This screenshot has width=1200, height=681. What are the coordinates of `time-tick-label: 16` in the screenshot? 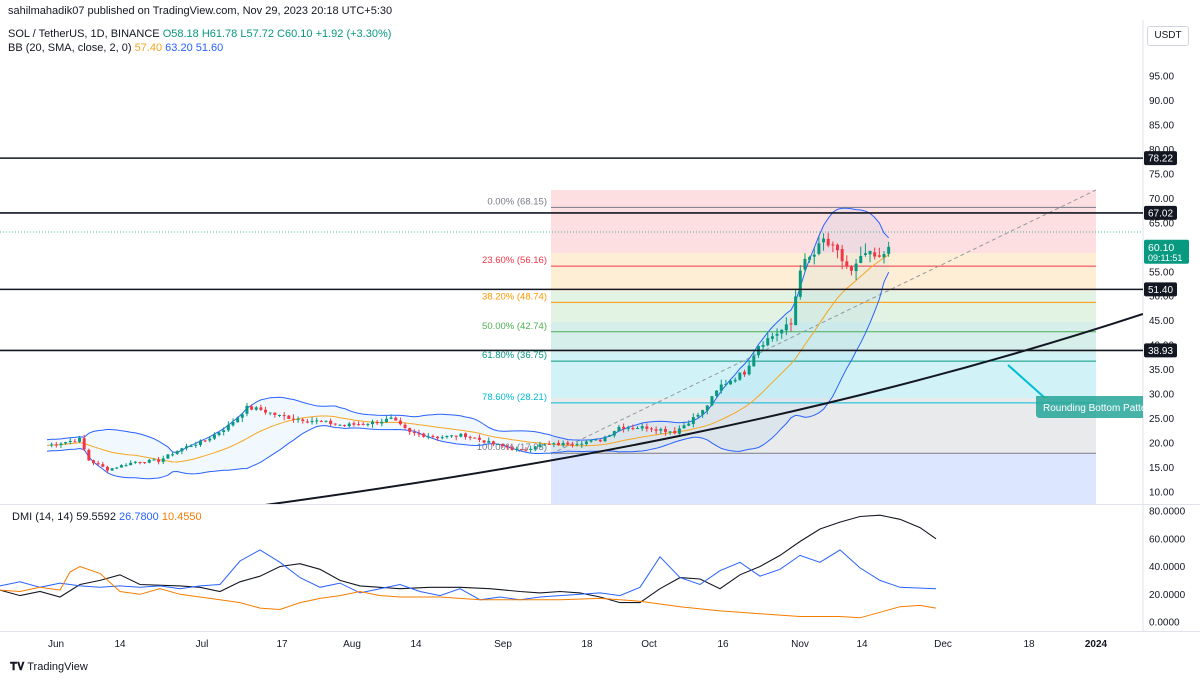 It's located at (723, 644).